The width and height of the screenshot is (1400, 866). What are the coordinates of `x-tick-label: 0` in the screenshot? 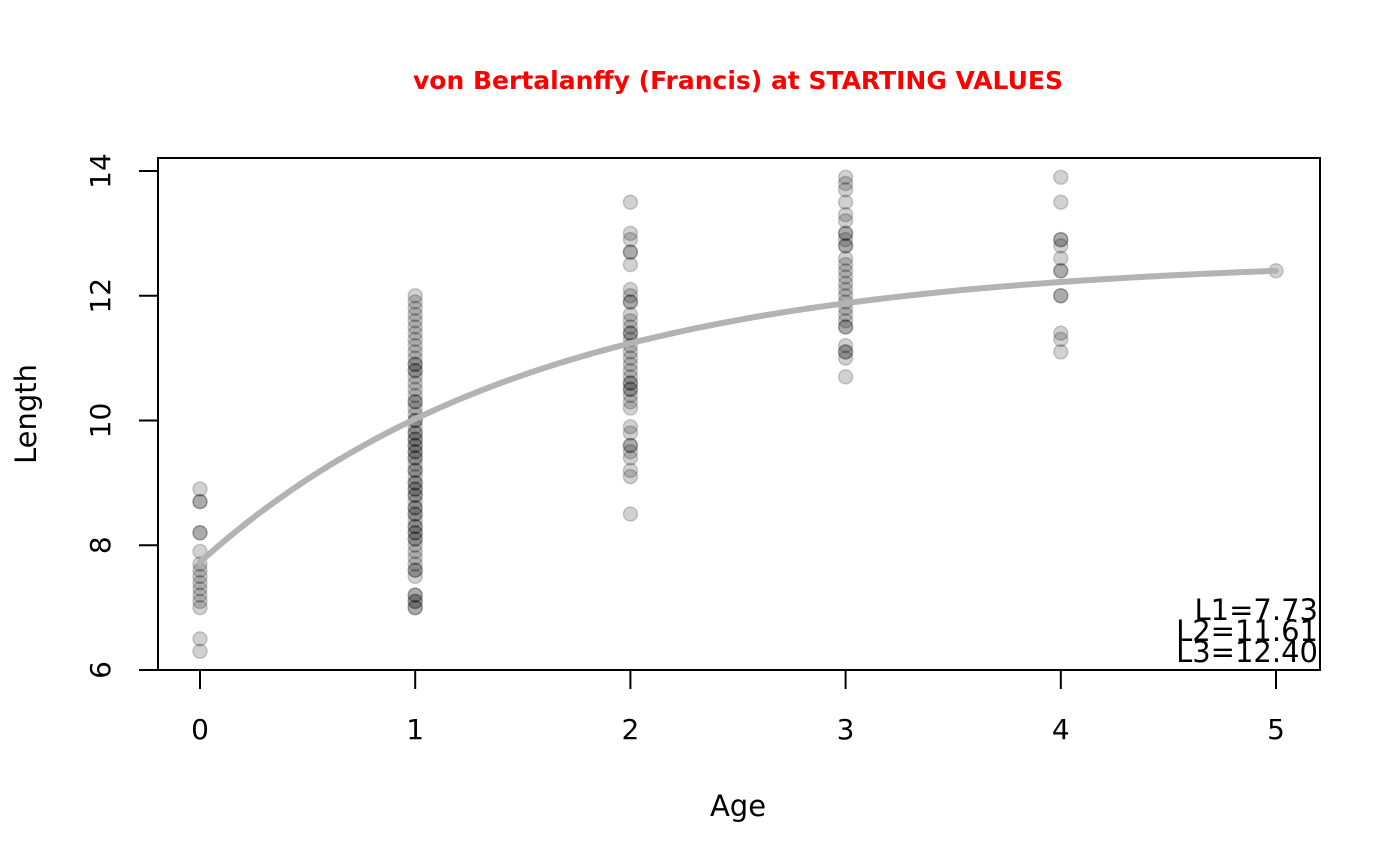 It's located at (200, 729).